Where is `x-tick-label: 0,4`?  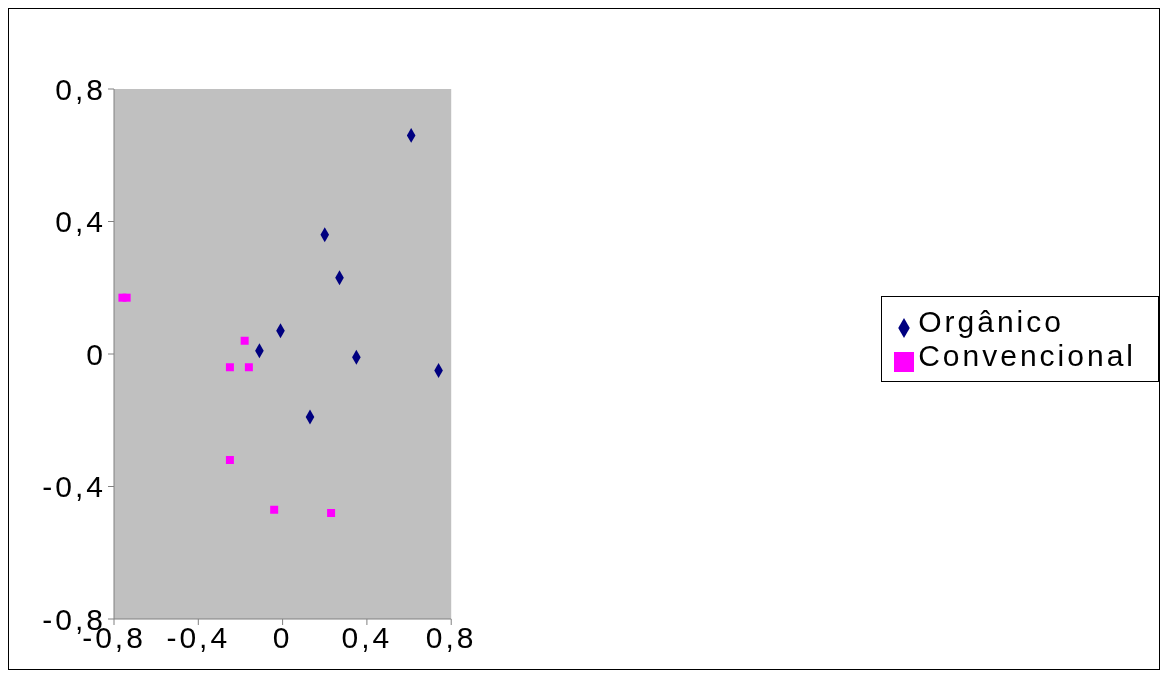
x-tick-label: 0,4 is located at coordinates (367, 638).